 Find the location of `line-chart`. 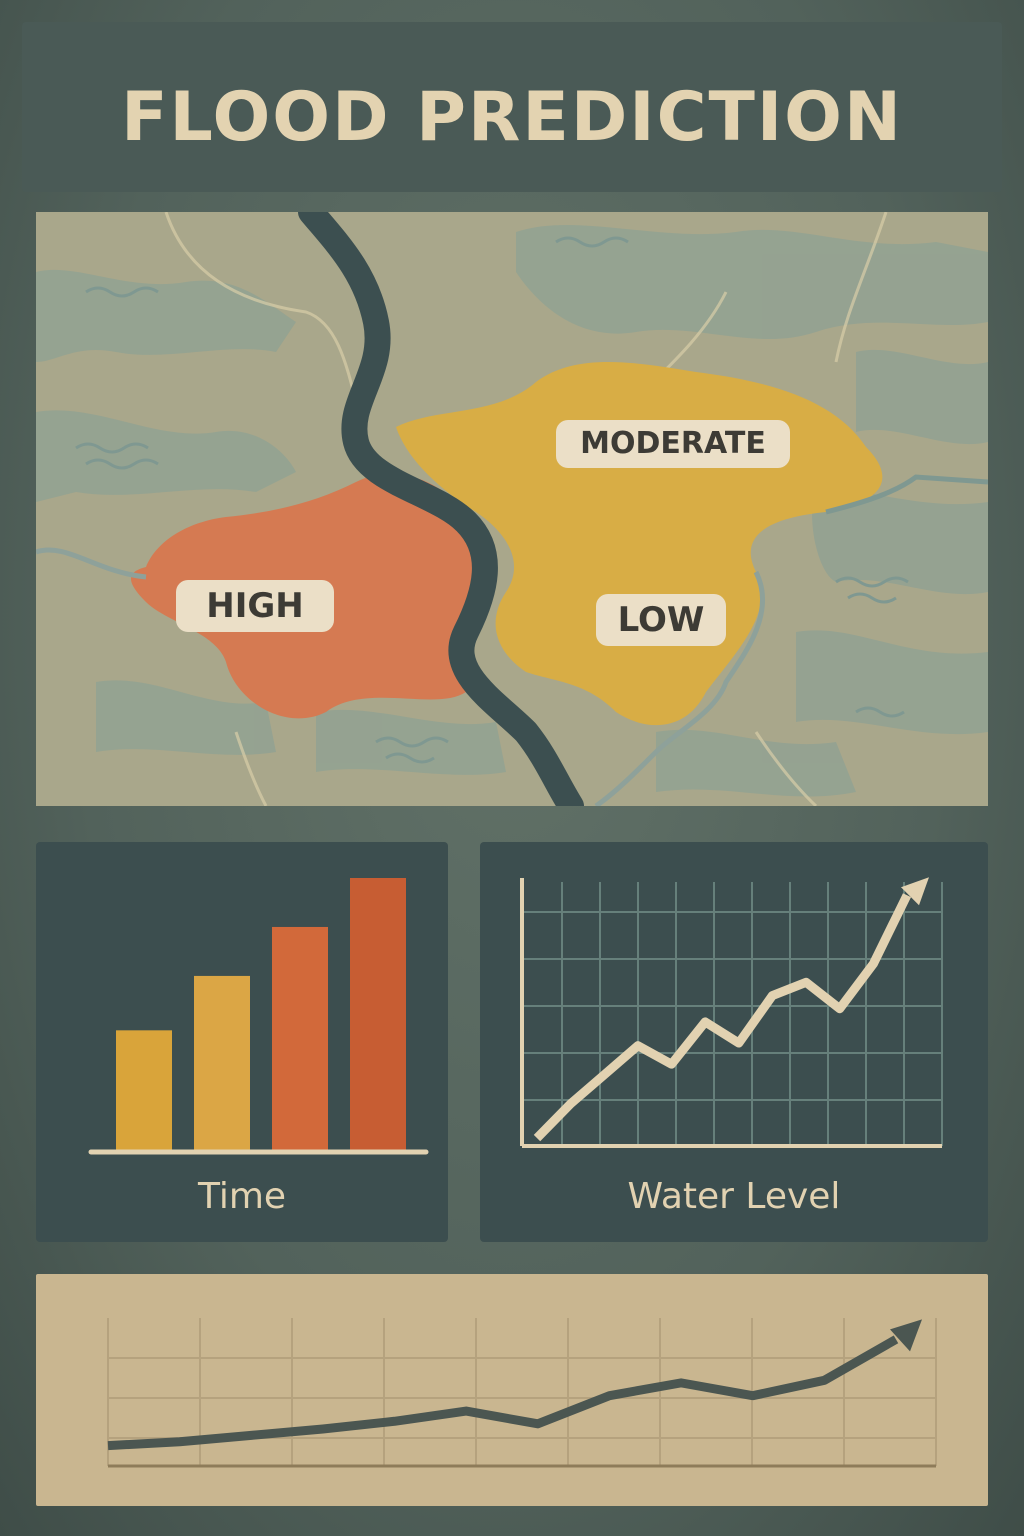

line-chart is located at coordinates (731, 1012).